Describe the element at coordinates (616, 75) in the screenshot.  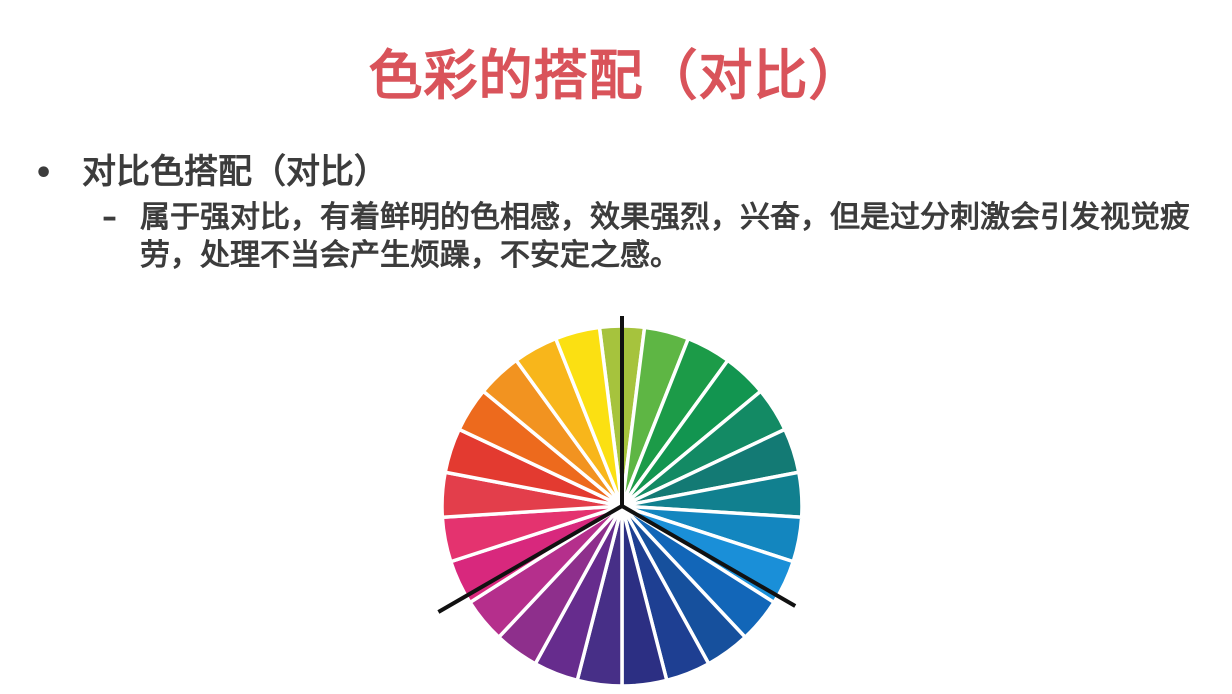
I see `slide-title: 色彩的搭配（对比）` at that location.